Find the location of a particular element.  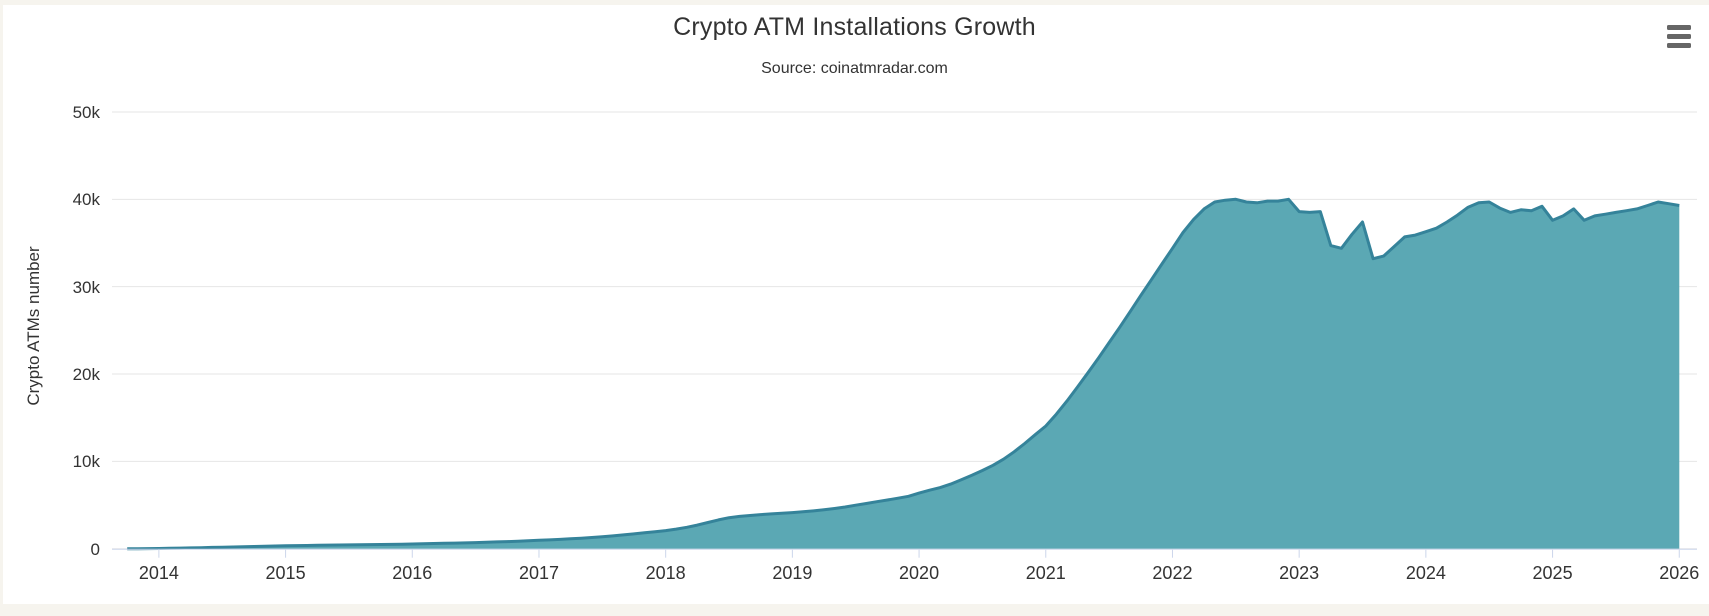

chart-context-menu-button is located at coordinates (1680, 36).